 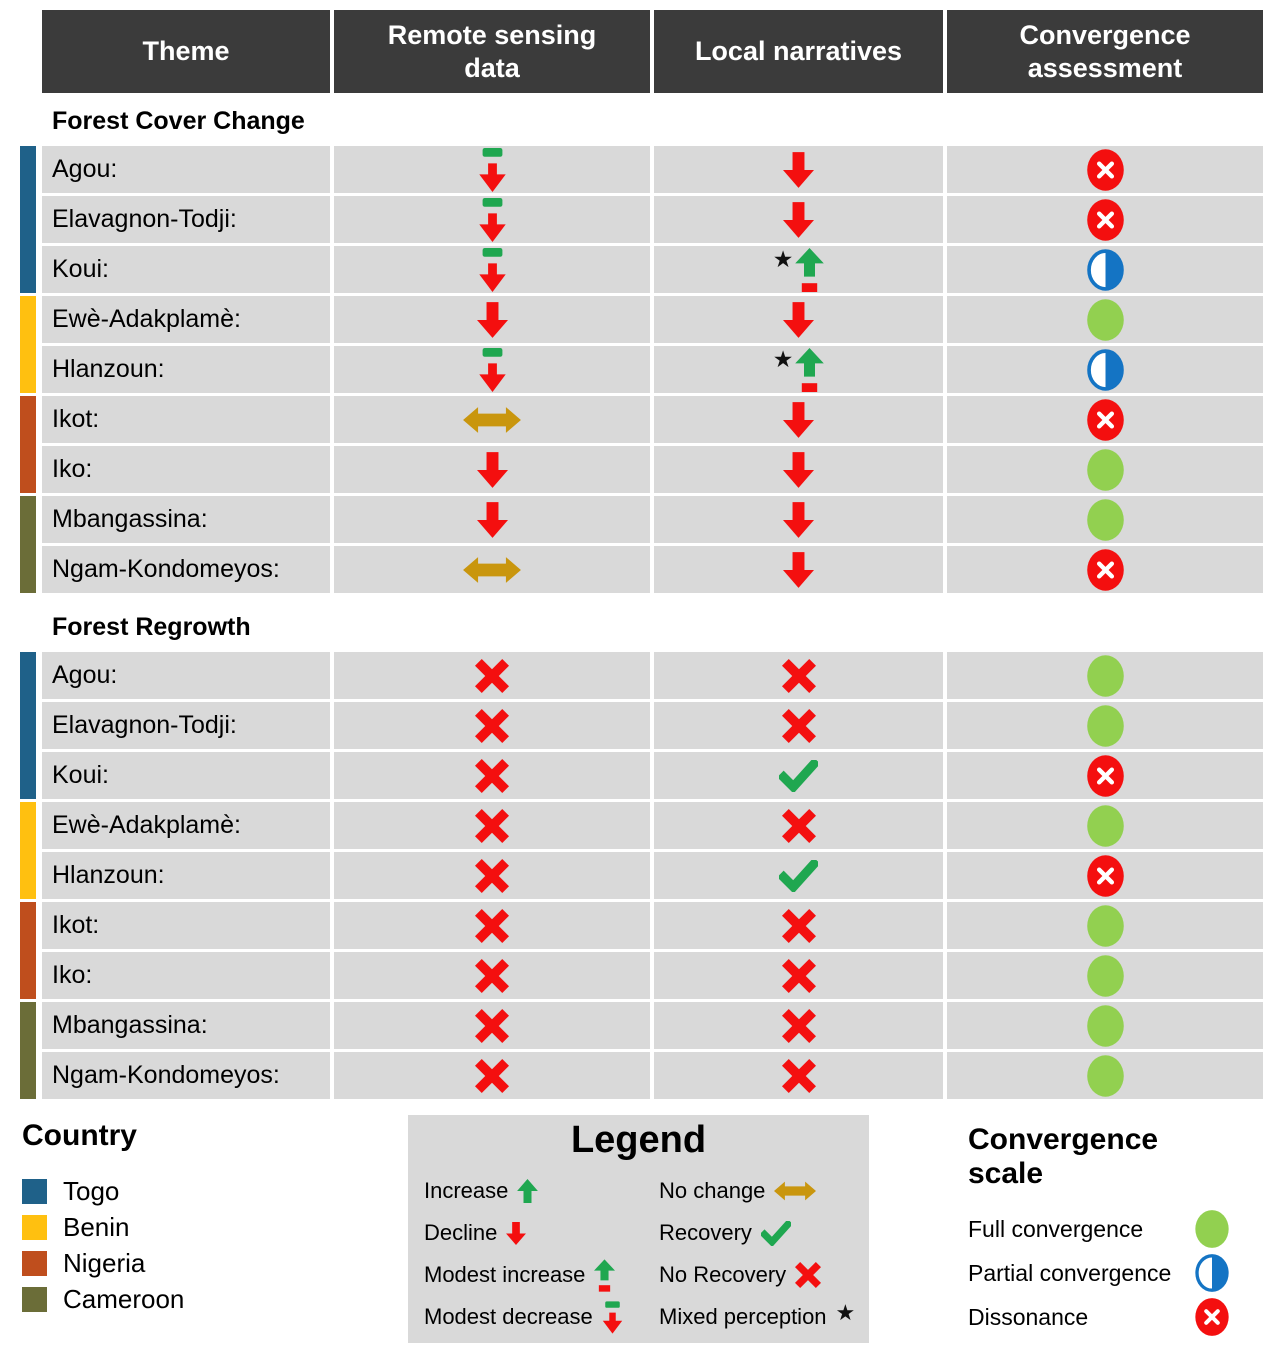 I want to click on increase-icon, so click(x=528, y=1191).